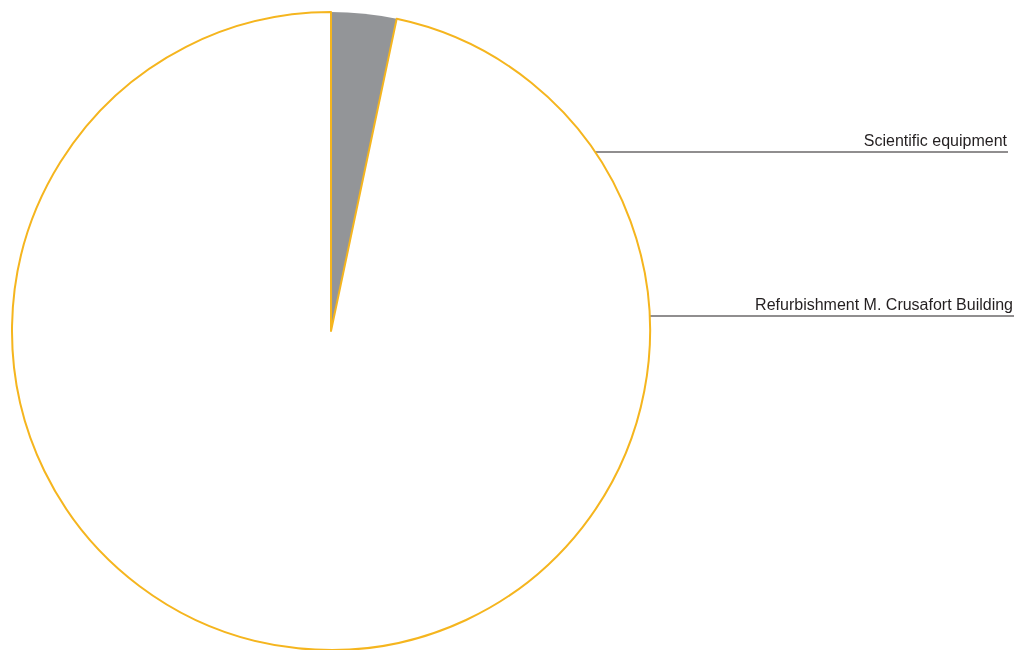 This screenshot has width=1017, height=650. What do you see at coordinates (884, 304) in the screenshot?
I see `slice-label: Refurbishment M. Crusafort Building` at bounding box center [884, 304].